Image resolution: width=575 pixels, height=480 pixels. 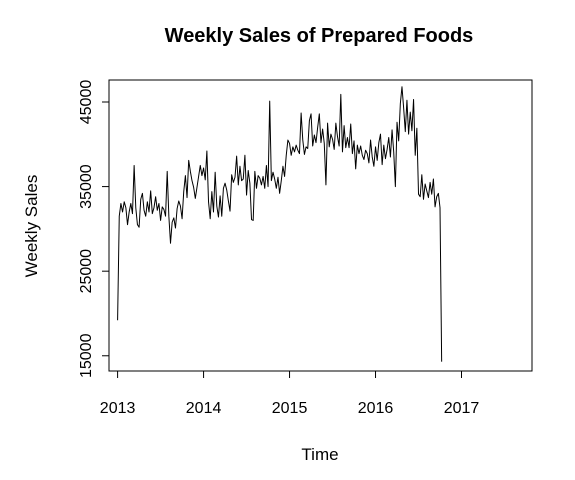 I want to click on y-tick-label: 45000, so click(x=86, y=102).